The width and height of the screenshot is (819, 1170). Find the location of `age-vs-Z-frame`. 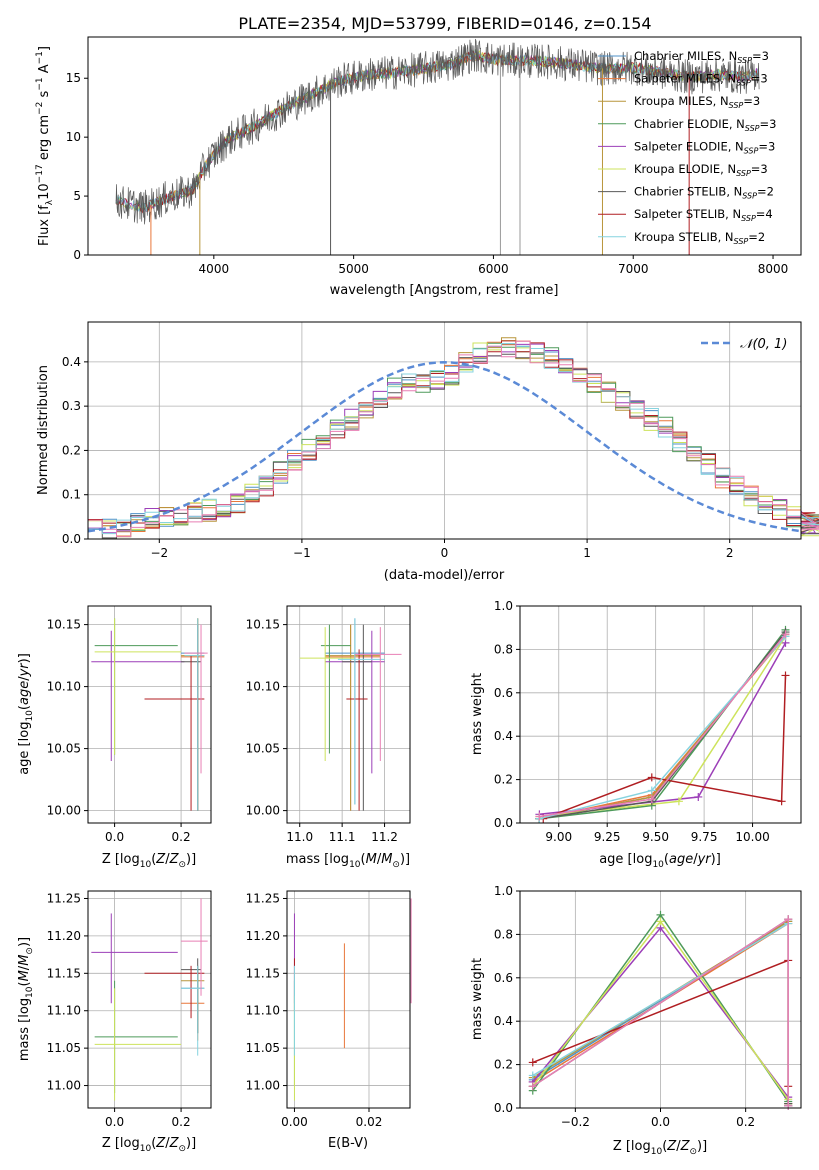

age-vs-Z-frame is located at coordinates (149, 714).